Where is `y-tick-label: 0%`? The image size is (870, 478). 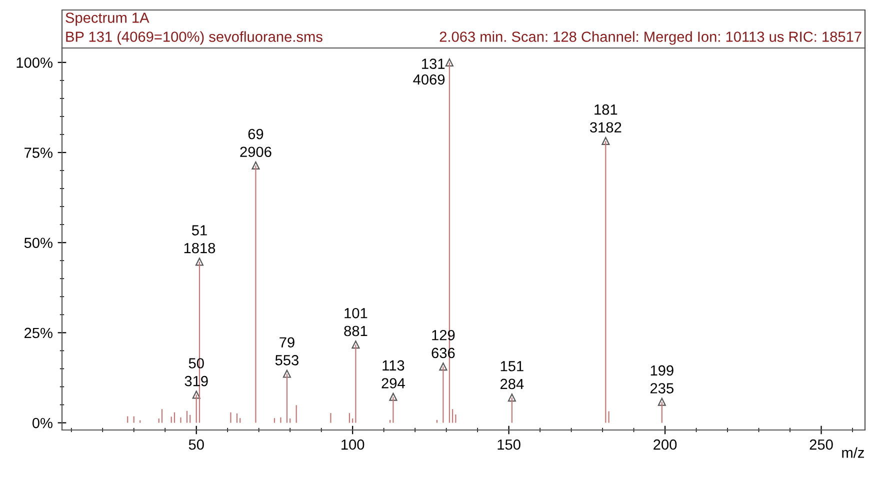 y-tick-label: 0% is located at coordinates (42, 423).